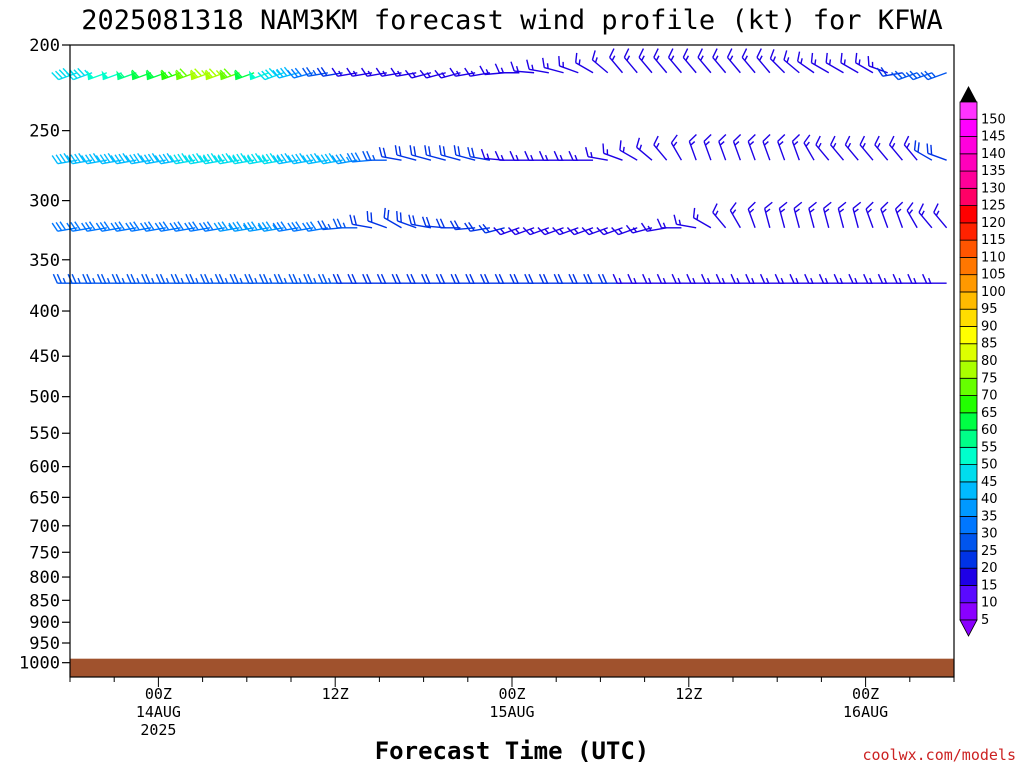 The width and height of the screenshot is (1024, 768). I want to click on colorbar-label: 30, so click(989, 534).